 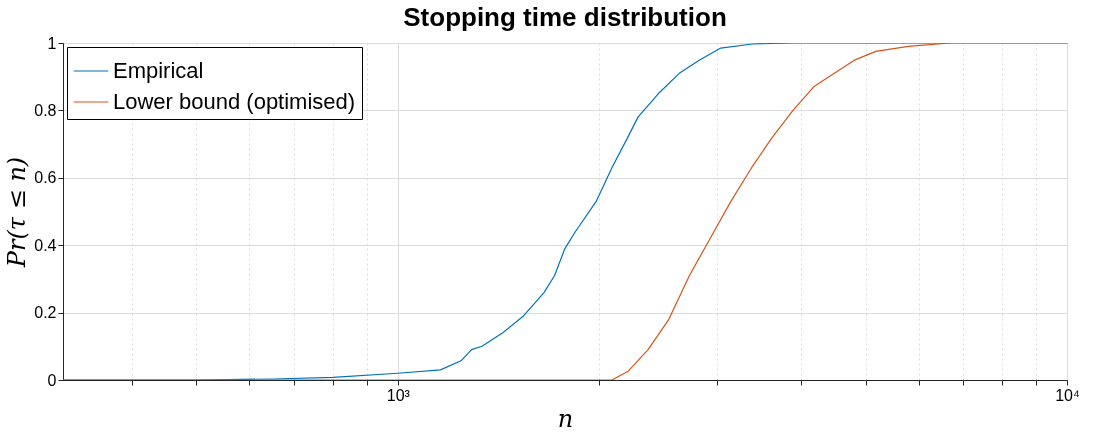 I want to click on y-tick-label: 0.6, so click(x=45, y=178).